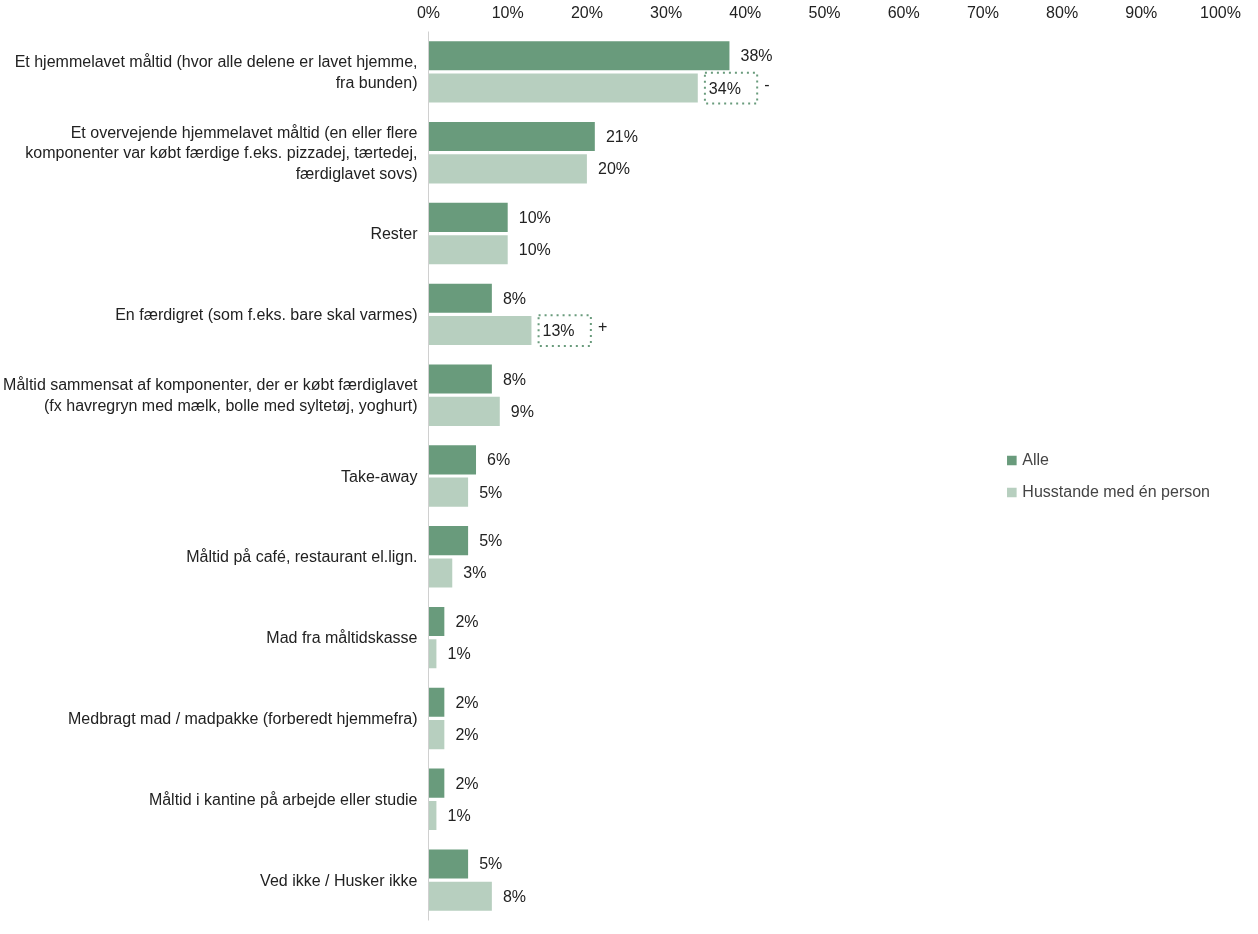  What do you see at coordinates (339, 880) in the screenshot?
I see `y-tick-label: Ved ikke / Husker ikke` at bounding box center [339, 880].